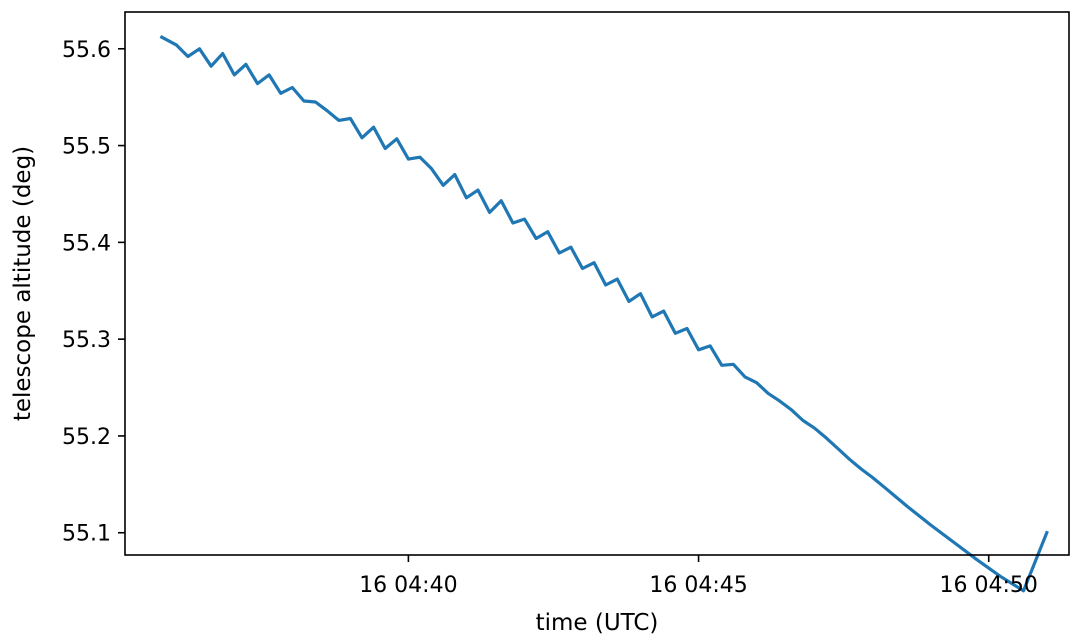  What do you see at coordinates (989, 585) in the screenshot?
I see `x-tick-label: 16 04:50` at bounding box center [989, 585].